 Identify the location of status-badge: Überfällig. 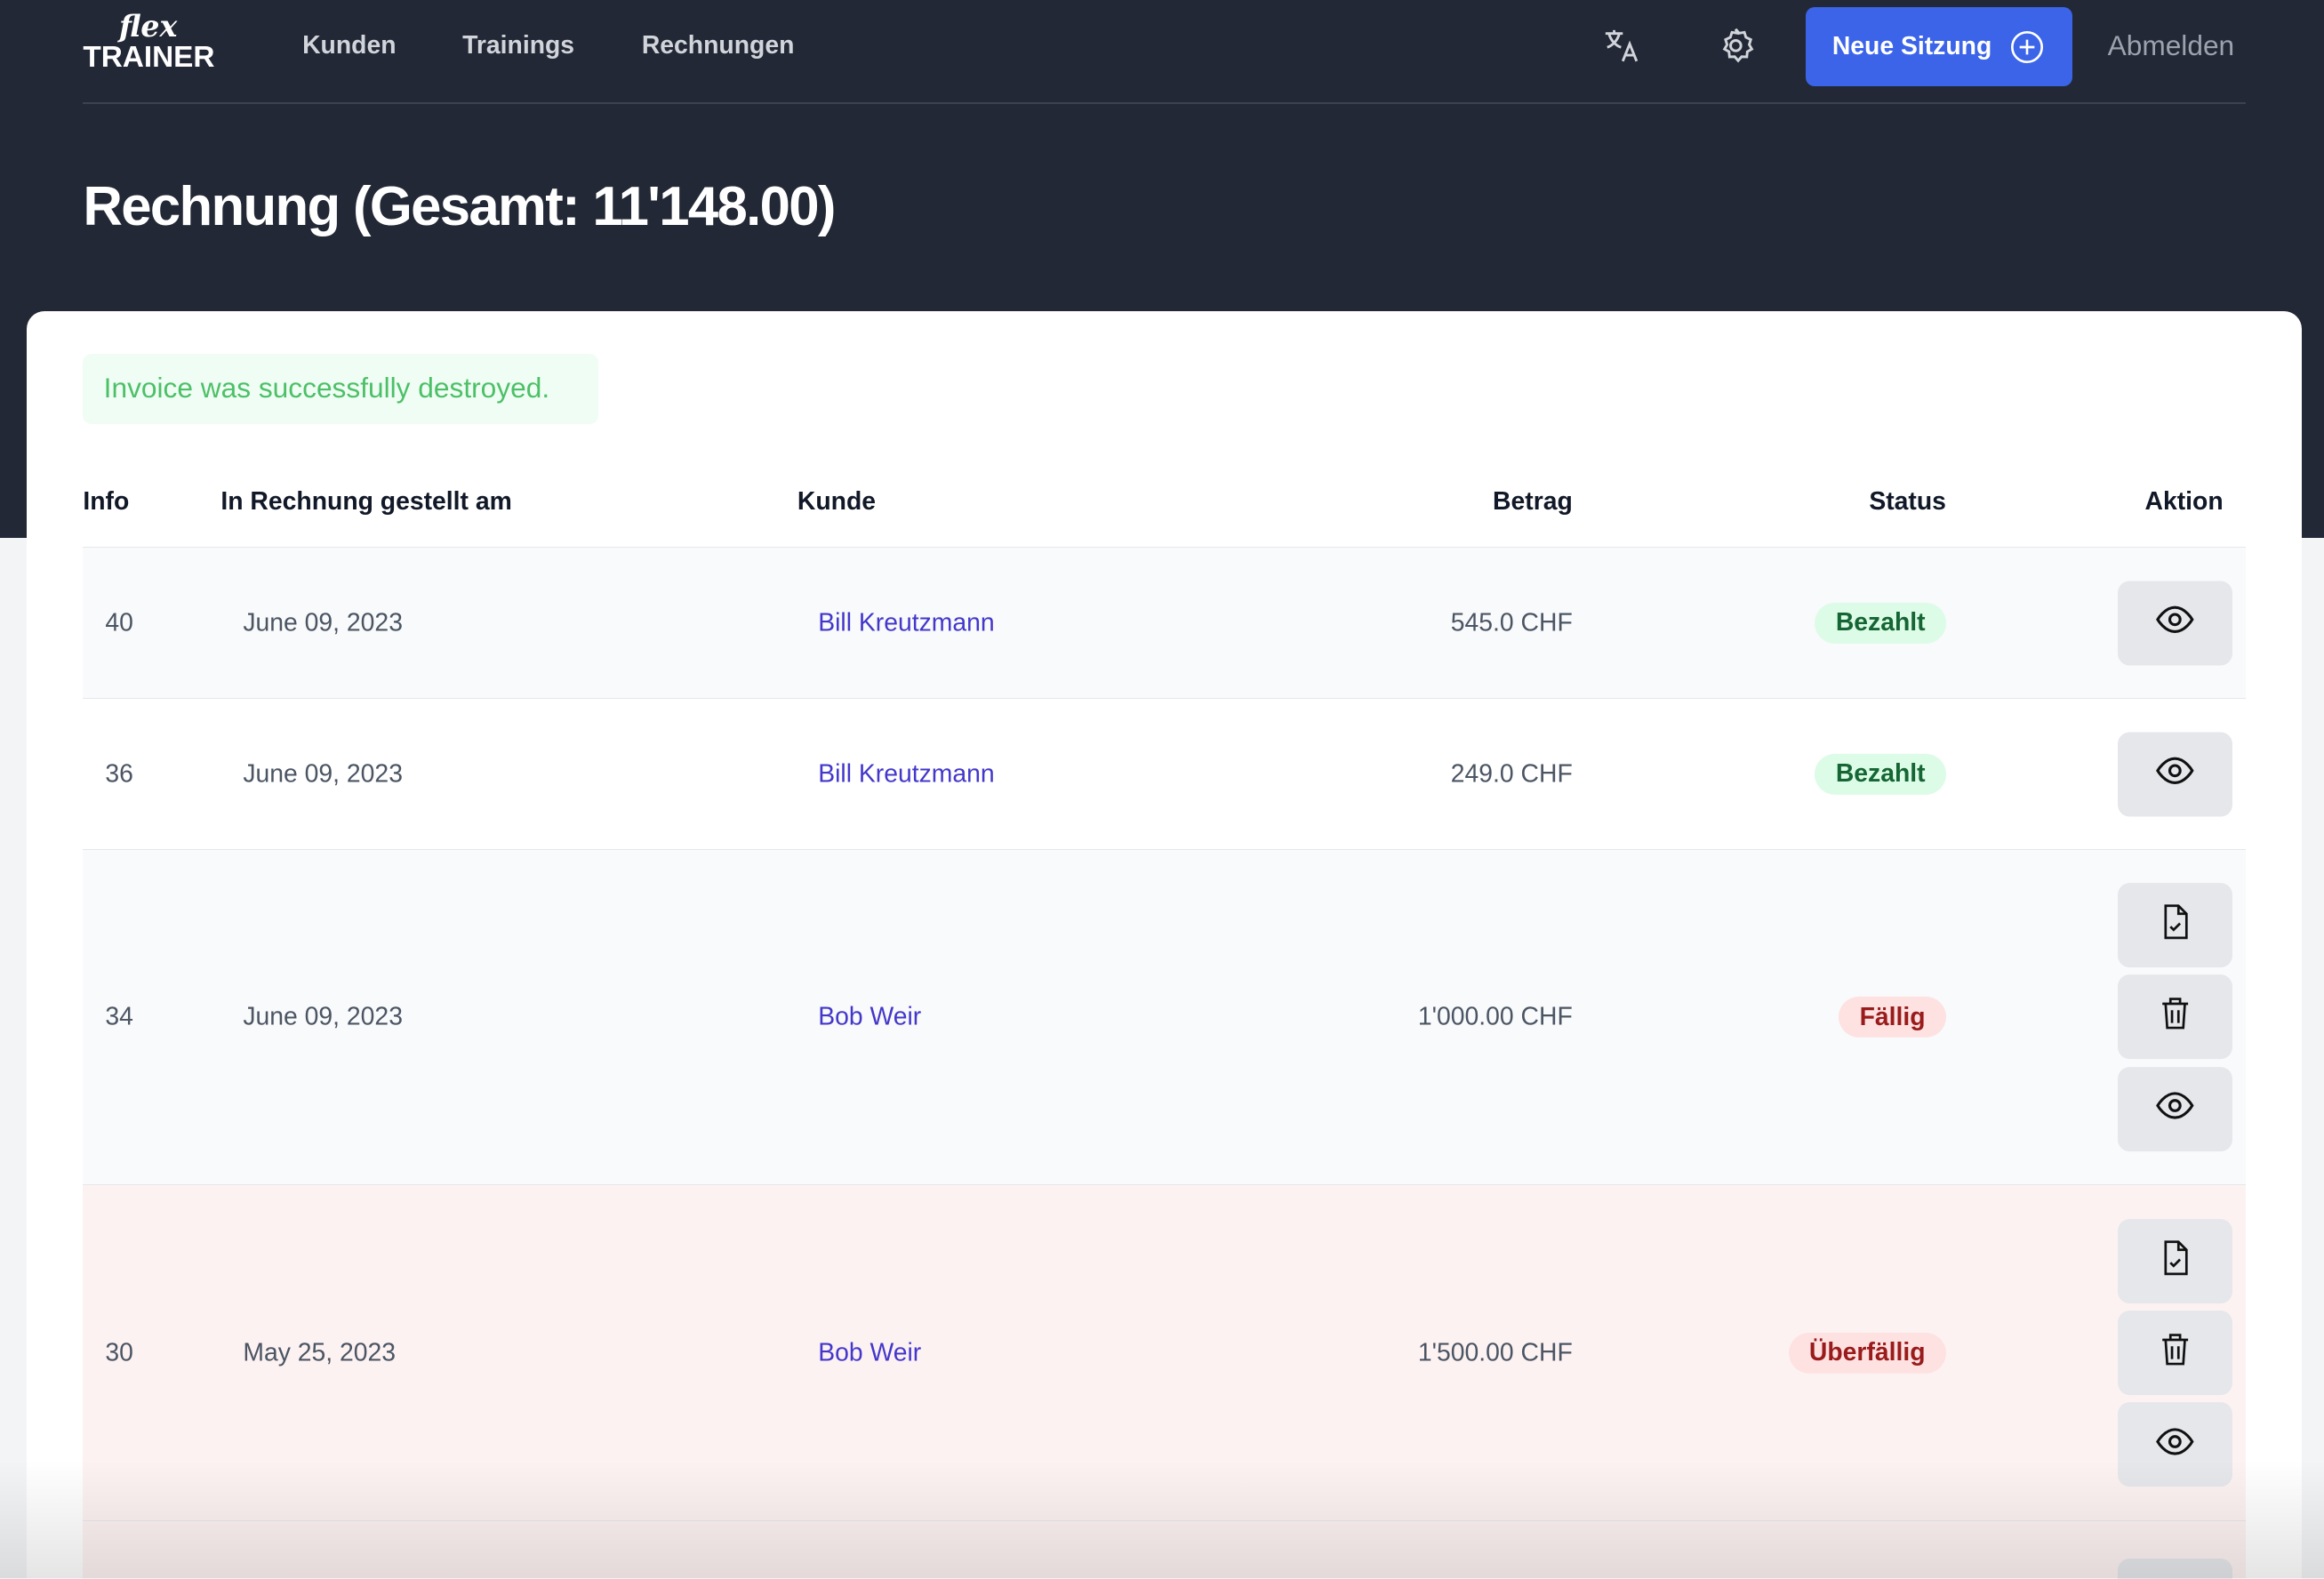
(1867, 1353).